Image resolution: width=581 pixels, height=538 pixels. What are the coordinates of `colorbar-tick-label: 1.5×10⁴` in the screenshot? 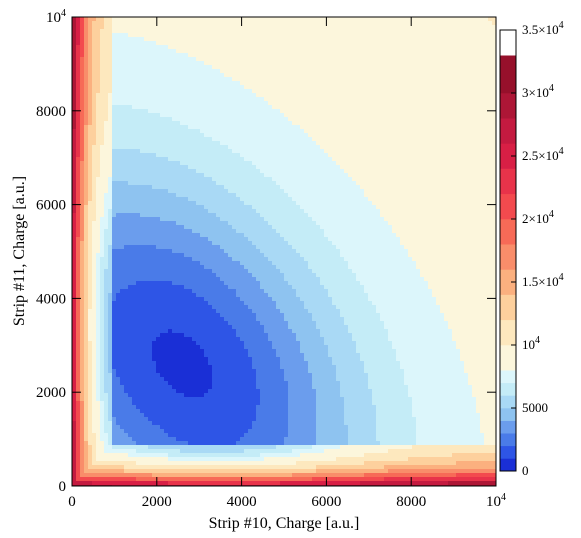 It's located at (543, 280).